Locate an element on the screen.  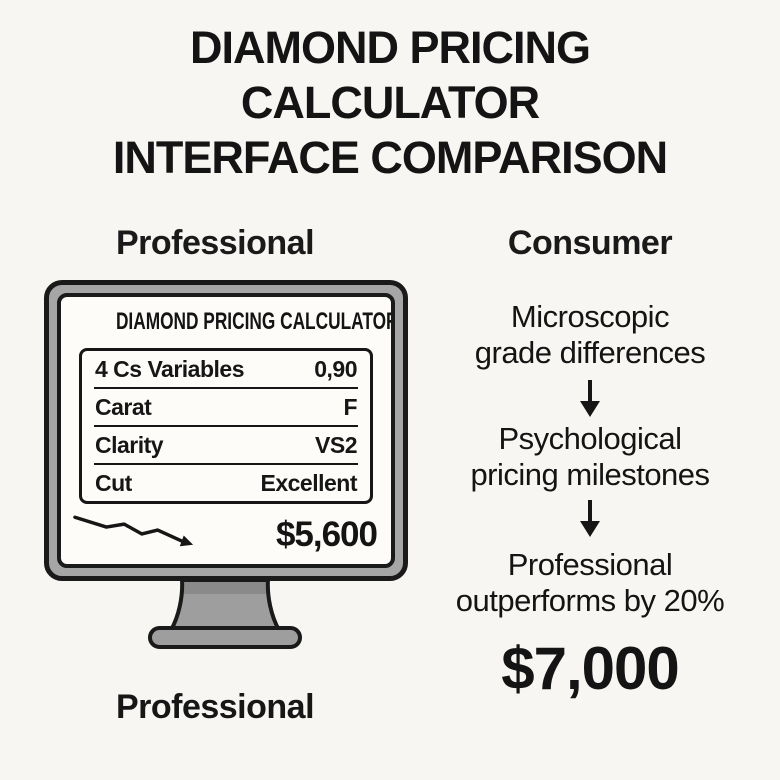
table-row: Clarity VS2 is located at coordinates (226, 445).